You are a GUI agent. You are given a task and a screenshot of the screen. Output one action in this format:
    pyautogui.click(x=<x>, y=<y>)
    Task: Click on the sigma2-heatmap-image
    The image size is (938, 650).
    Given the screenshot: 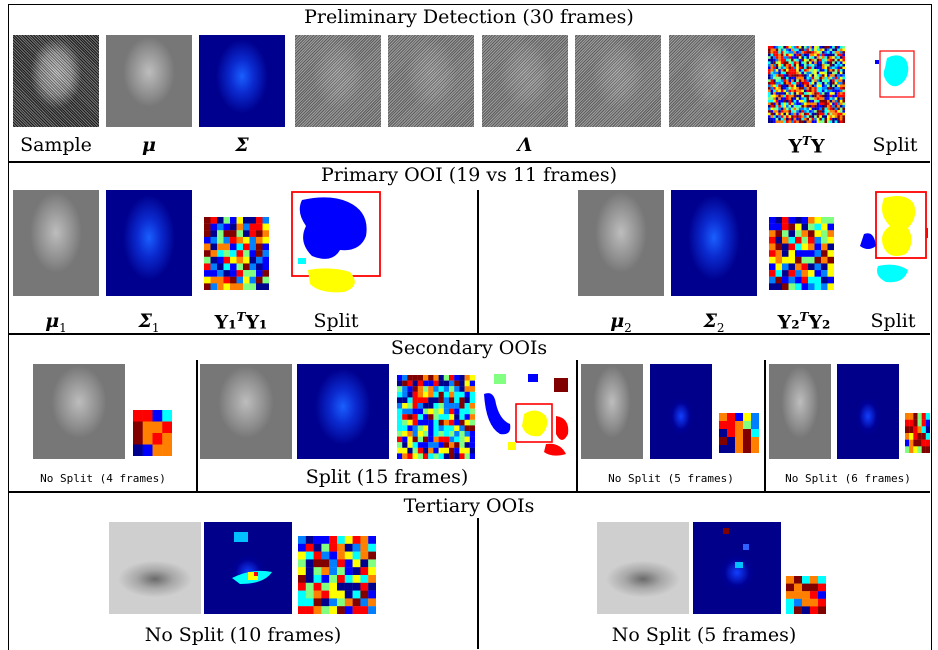 What is the action you would take?
    pyautogui.click(x=714, y=243)
    